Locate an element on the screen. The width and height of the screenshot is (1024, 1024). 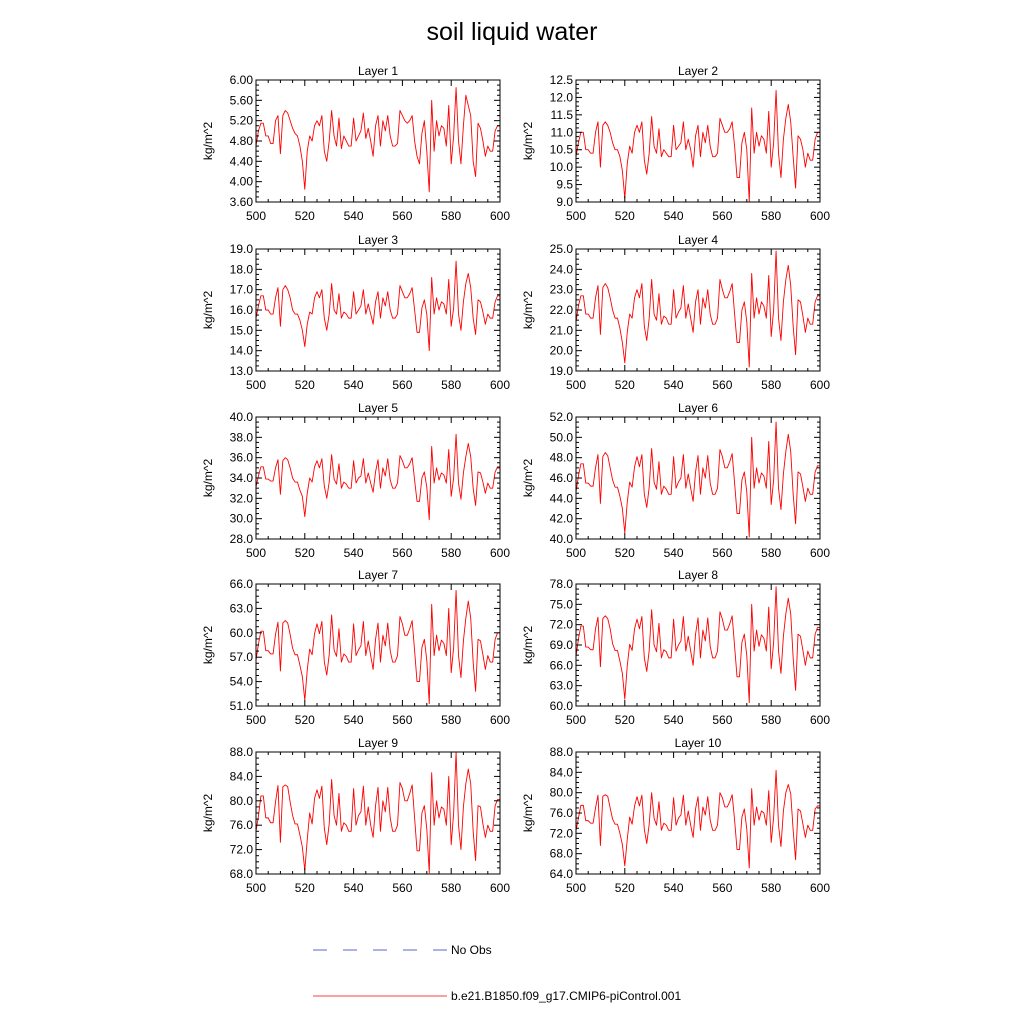
y-tick-label-layer-10: 76.0 is located at coordinates (562, 813).